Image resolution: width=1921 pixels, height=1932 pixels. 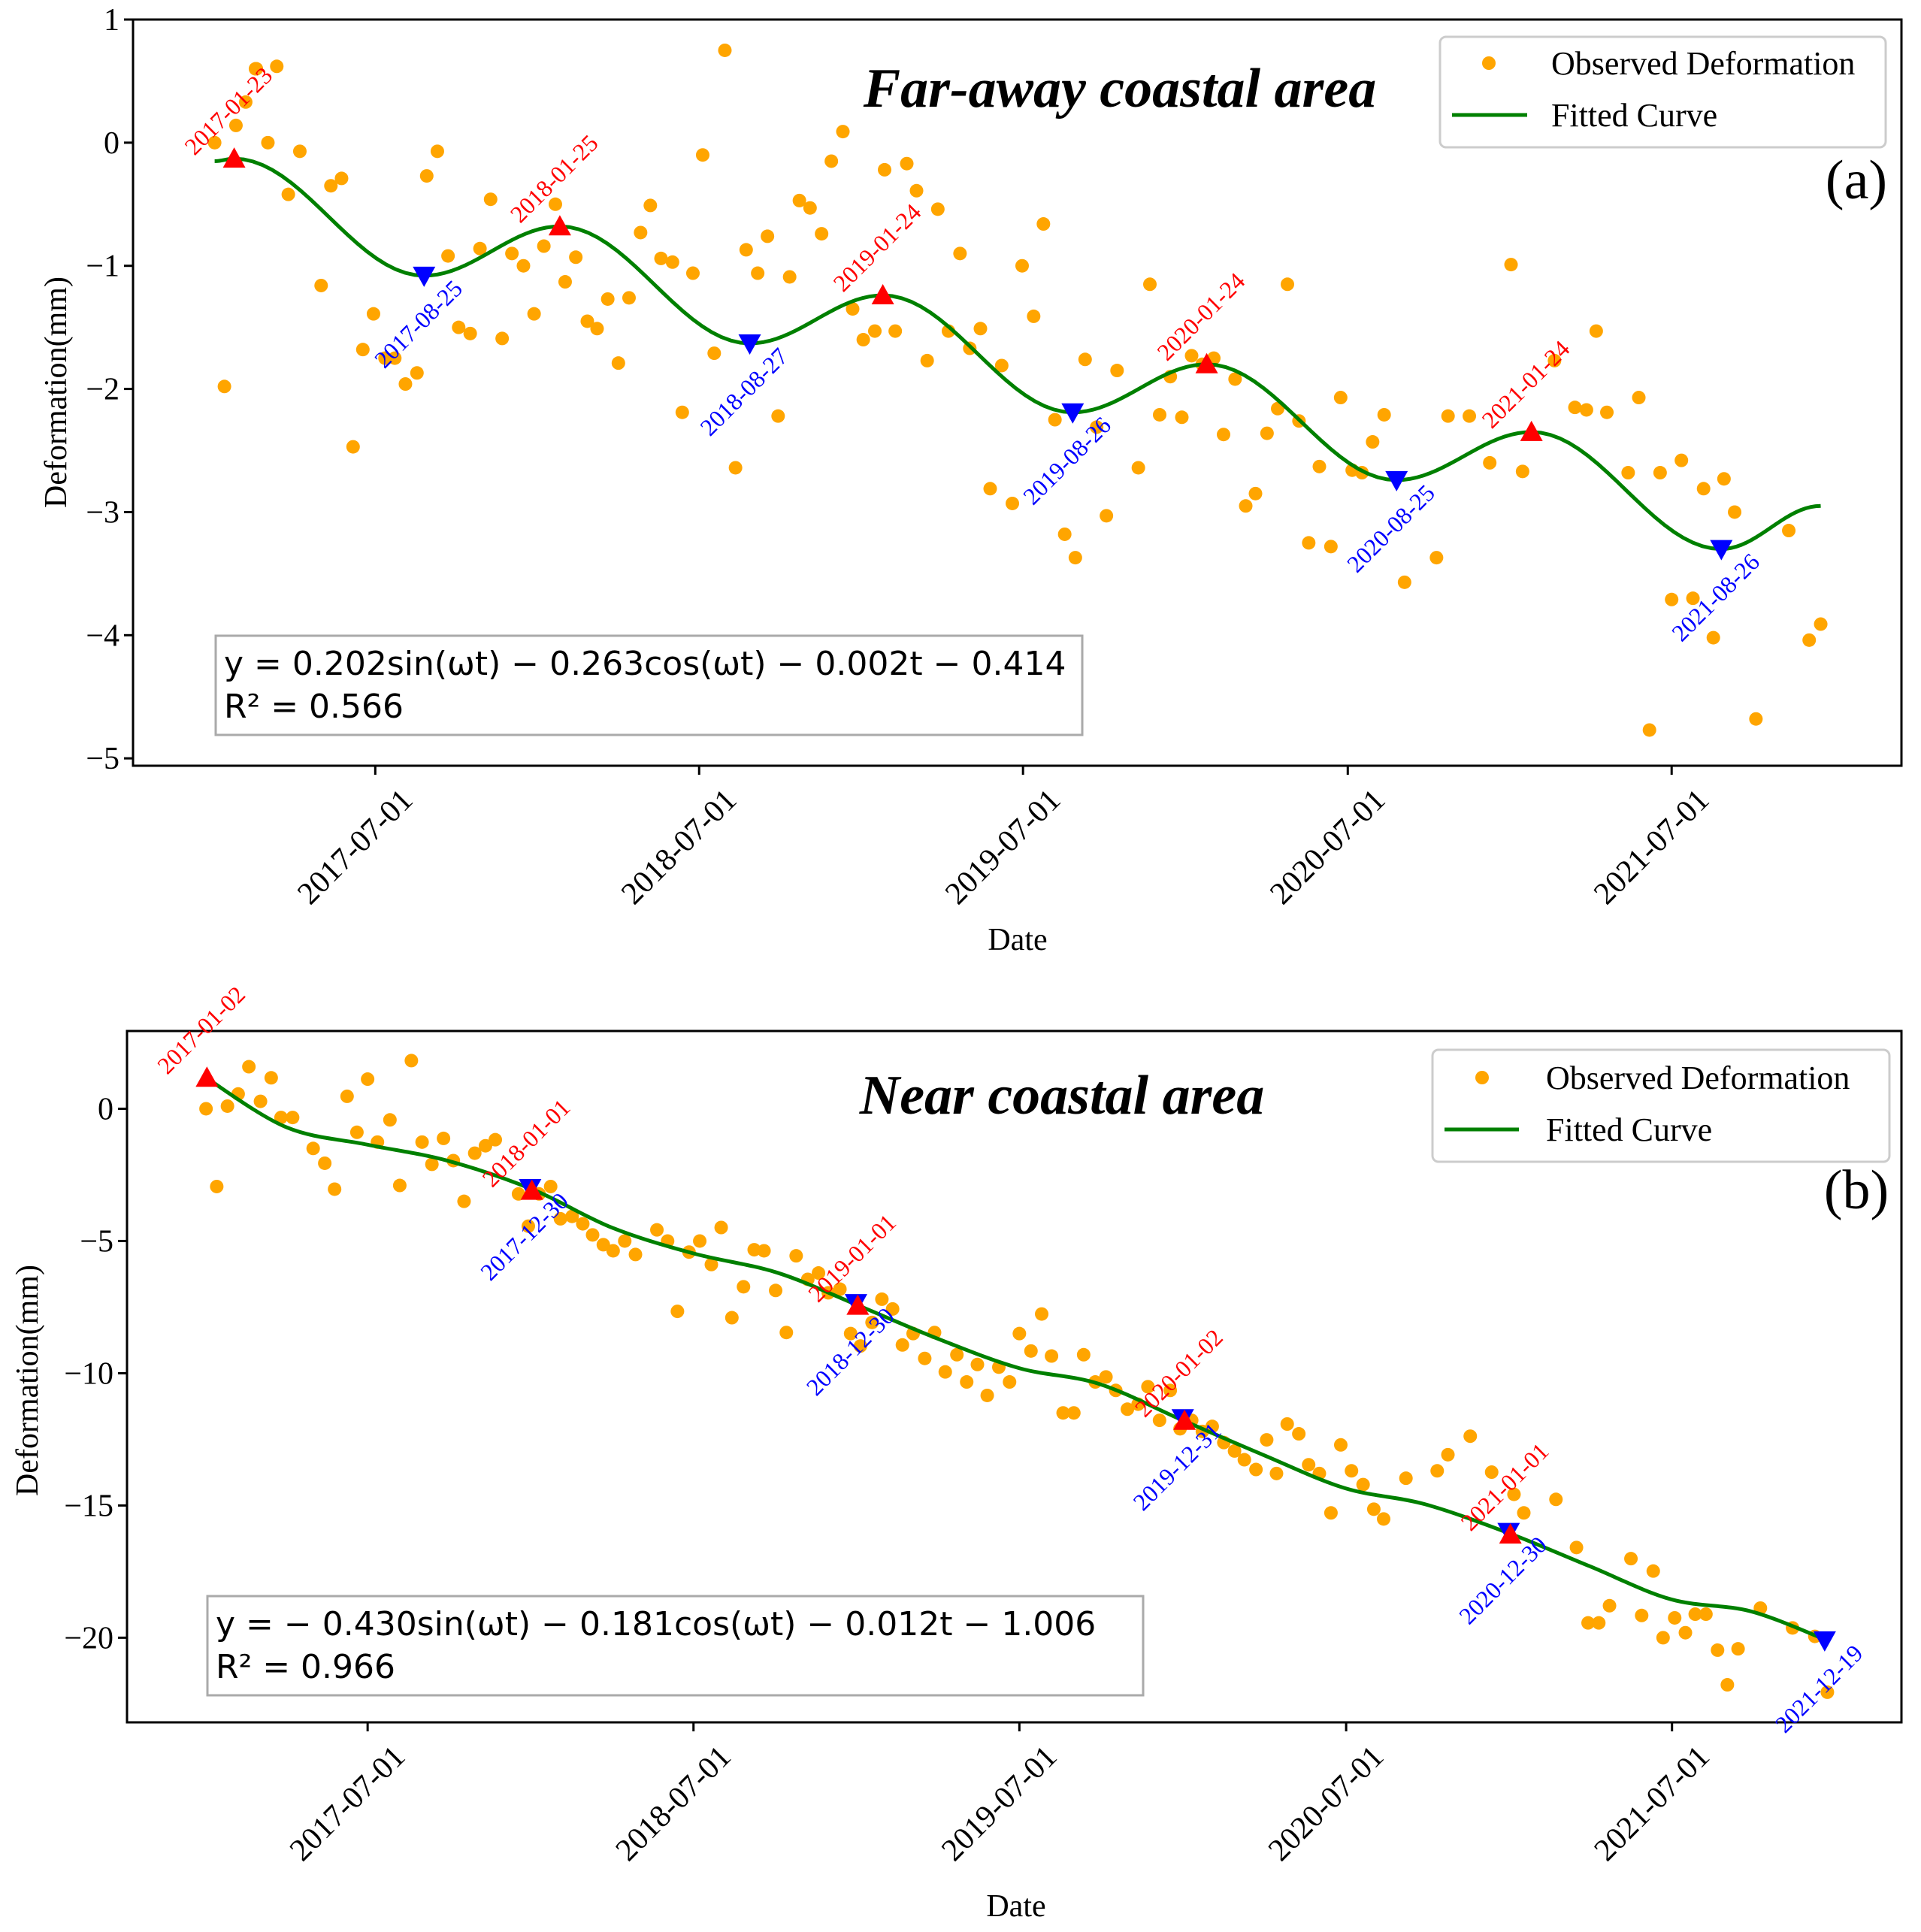 I want to click on legend-observed-label: Observed Deformation, so click(x=1698, y=1078).